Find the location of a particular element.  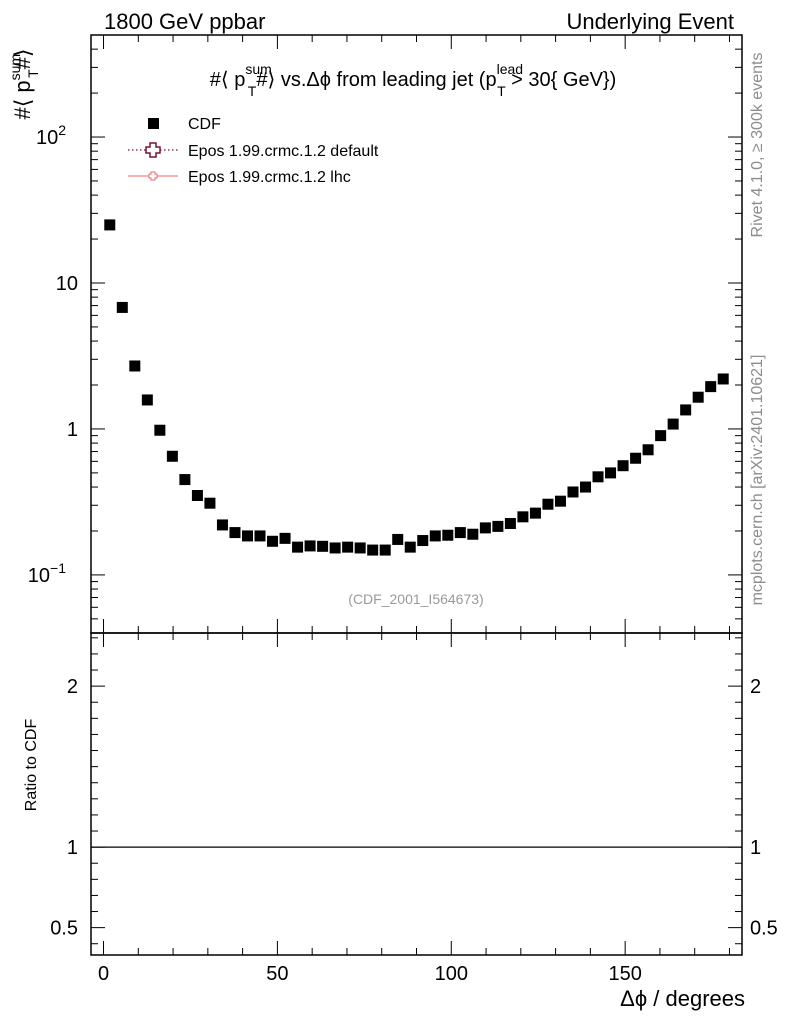

legend-marker-cdf is located at coordinates (153, 123).